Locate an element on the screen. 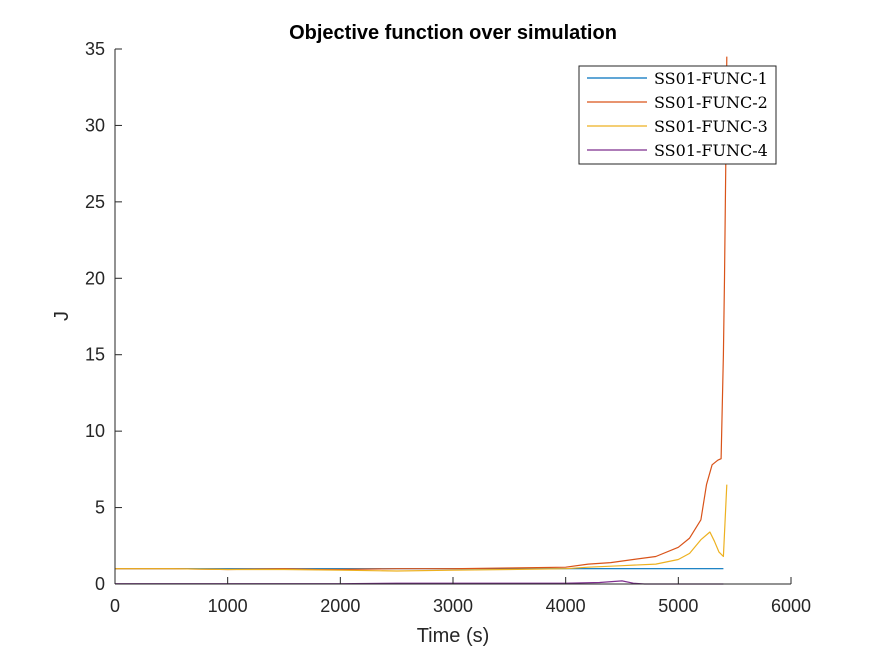 This screenshot has height=656, width=875. legend-label: SS01-FUNC-3 is located at coordinates (711, 126).